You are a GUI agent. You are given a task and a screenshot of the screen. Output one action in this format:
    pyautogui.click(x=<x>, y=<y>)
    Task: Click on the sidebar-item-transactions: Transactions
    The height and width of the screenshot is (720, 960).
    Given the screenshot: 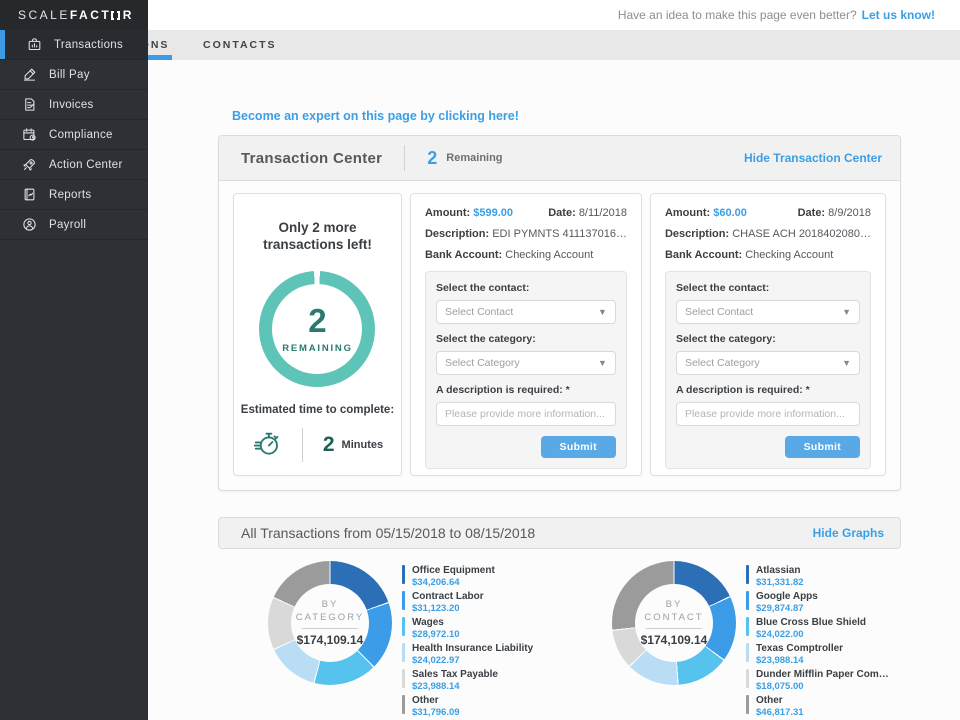 What is the action you would take?
    pyautogui.click(x=74, y=45)
    